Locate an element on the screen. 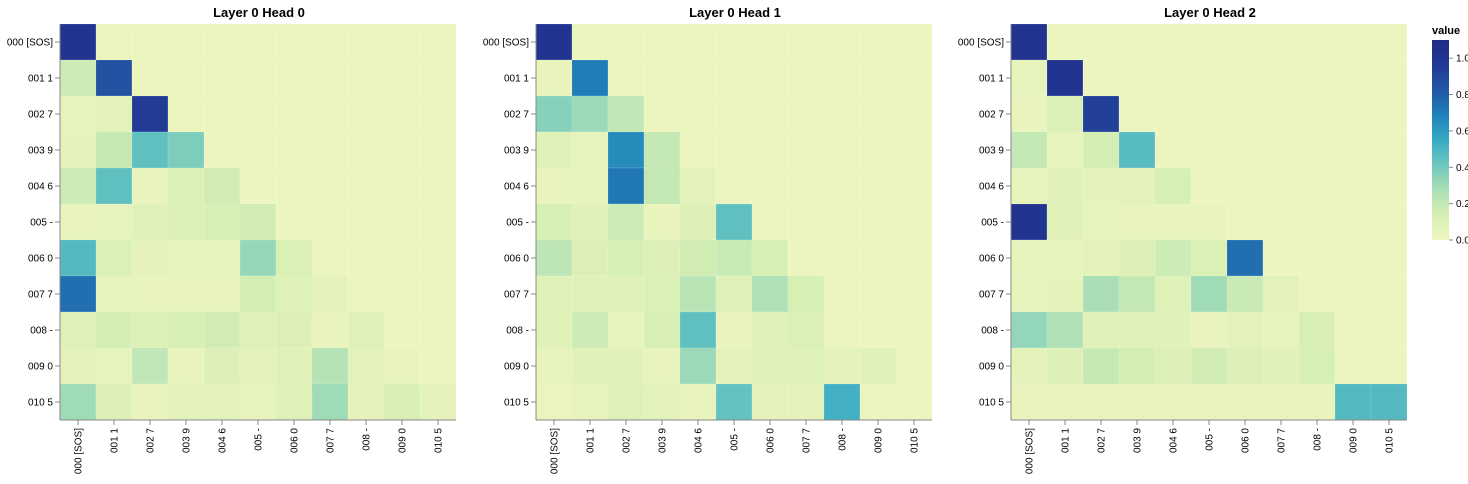  y-tick-label: 002 7 is located at coordinates (516, 115).